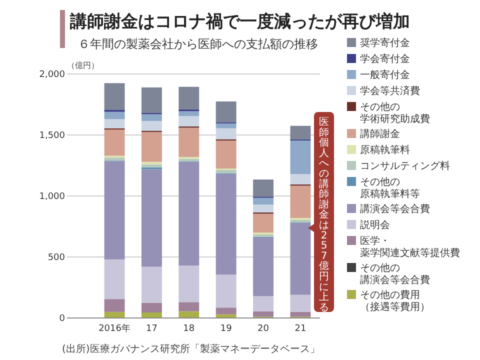  Describe the element at coordinates (52, 75) in the screenshot. I see `y-tick-label: 2,000` at that location.